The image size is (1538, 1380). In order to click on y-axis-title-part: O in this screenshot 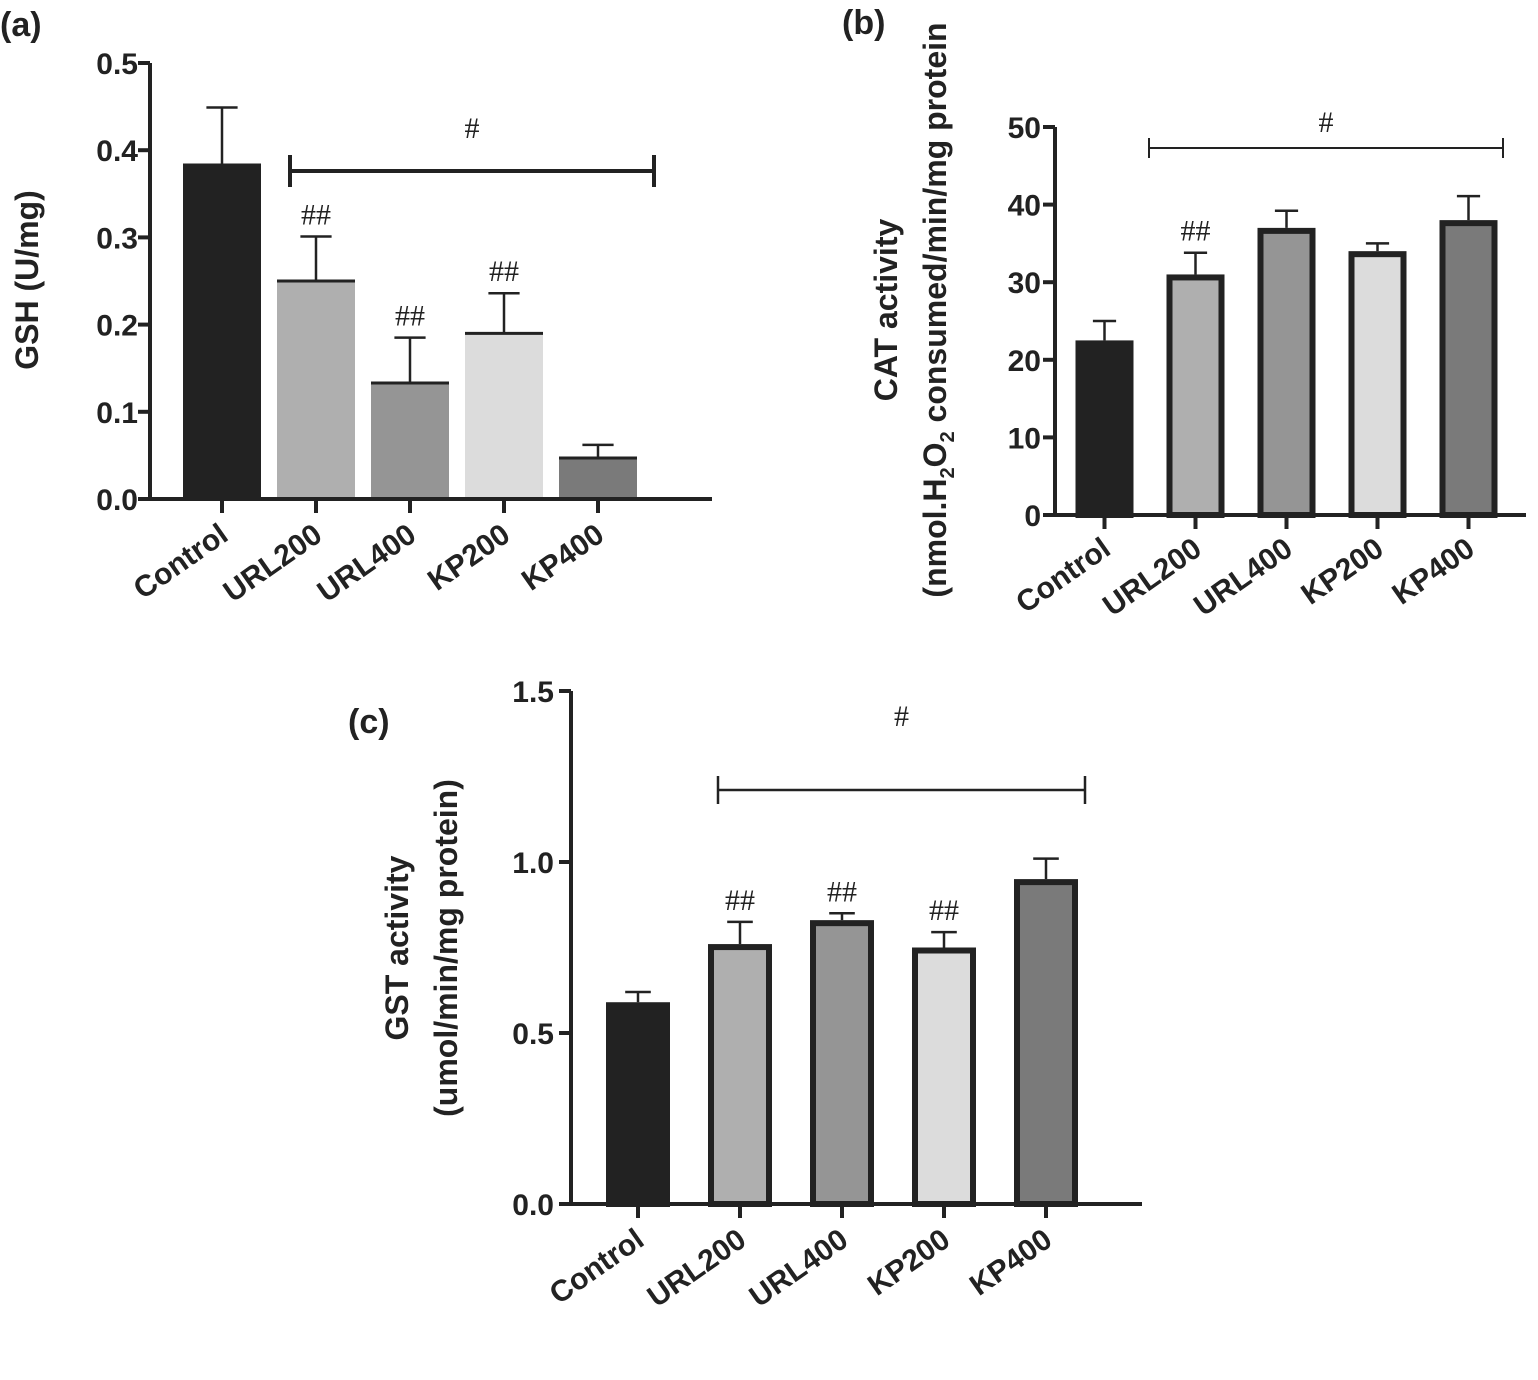, I will do `click(935, 454)`.